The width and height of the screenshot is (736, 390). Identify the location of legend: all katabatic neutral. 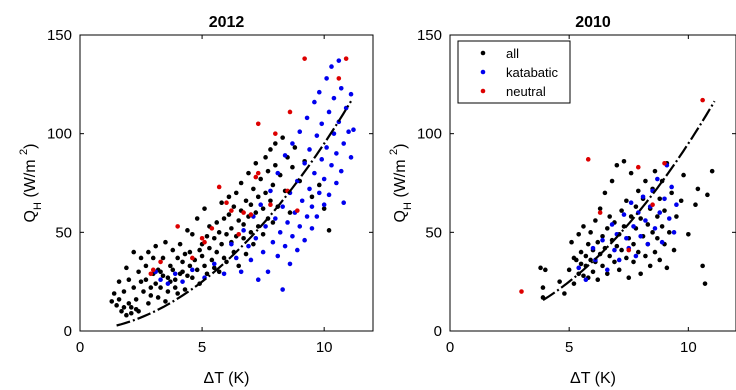
(514, 72).